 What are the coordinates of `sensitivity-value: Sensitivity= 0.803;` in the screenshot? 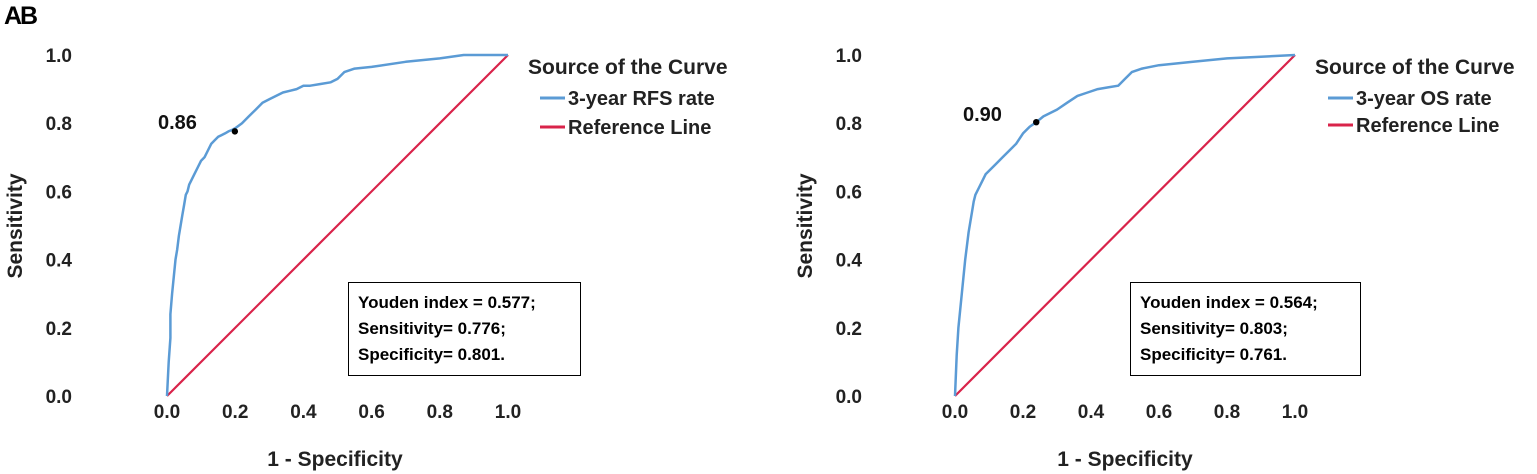 It's located at (1214, 328).